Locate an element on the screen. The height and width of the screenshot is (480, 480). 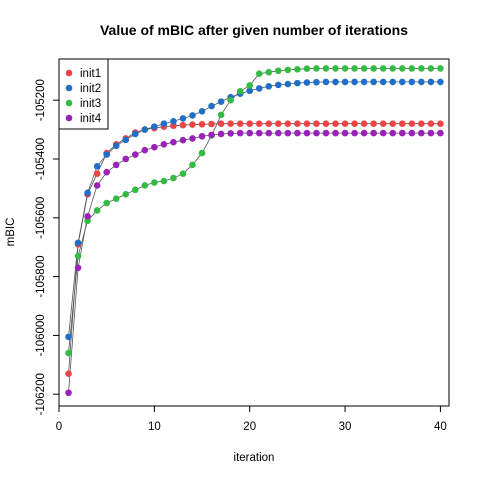
y-tick-label: -105400 is located at coordinates (41, 159).